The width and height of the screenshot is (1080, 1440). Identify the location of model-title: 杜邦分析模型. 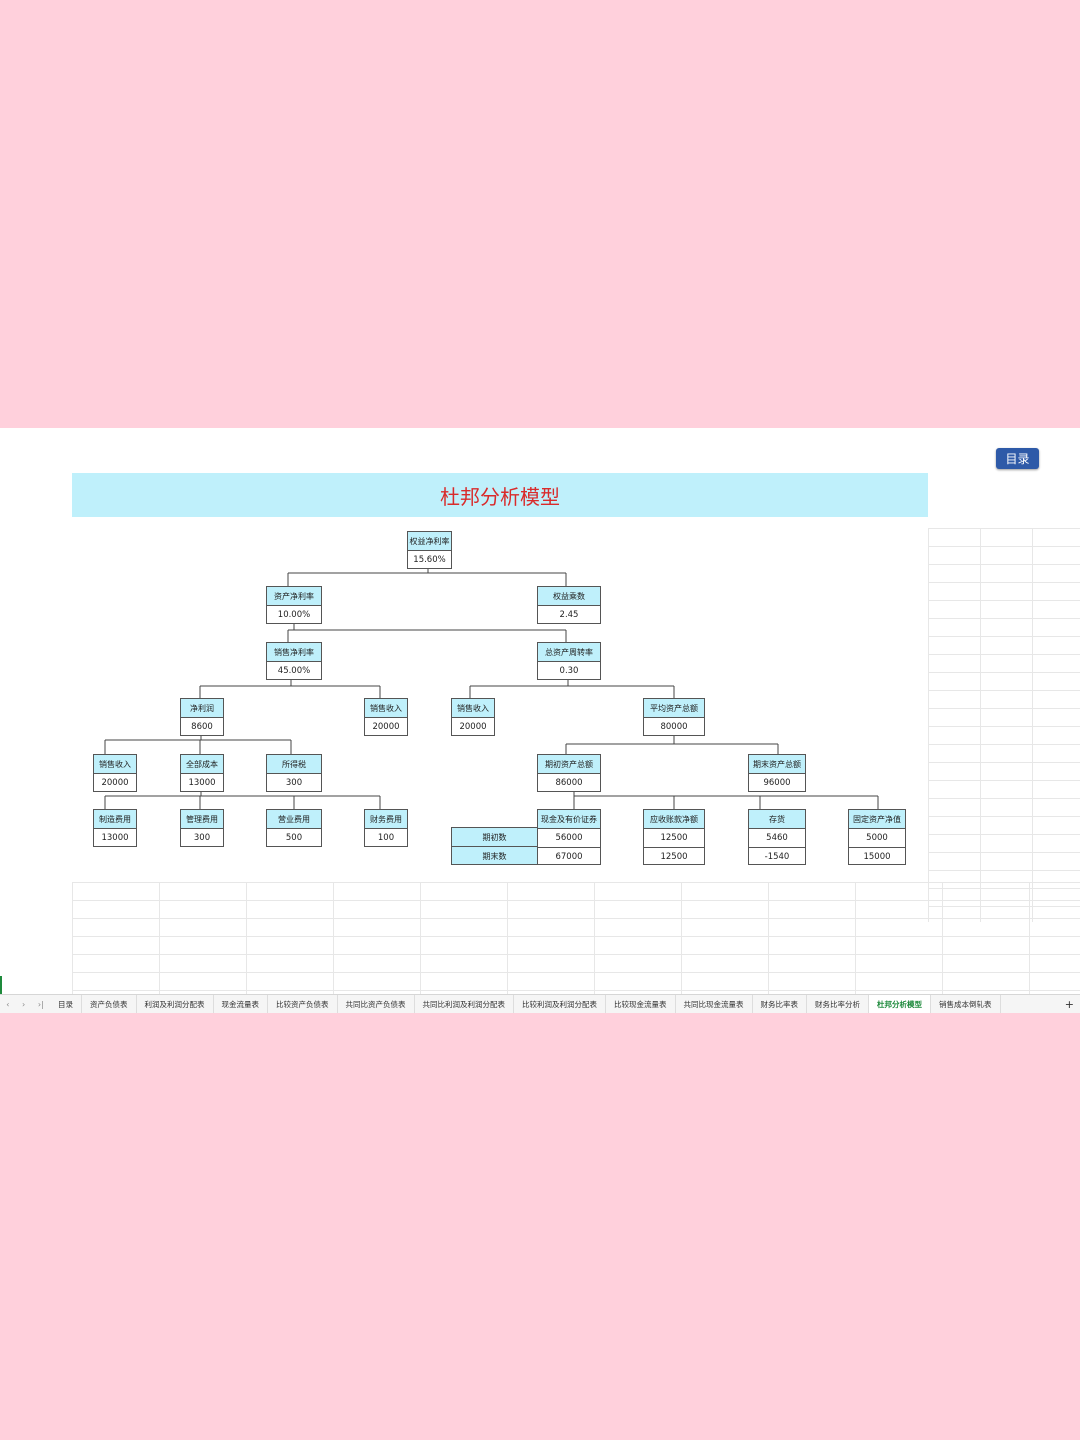
(500, 495).